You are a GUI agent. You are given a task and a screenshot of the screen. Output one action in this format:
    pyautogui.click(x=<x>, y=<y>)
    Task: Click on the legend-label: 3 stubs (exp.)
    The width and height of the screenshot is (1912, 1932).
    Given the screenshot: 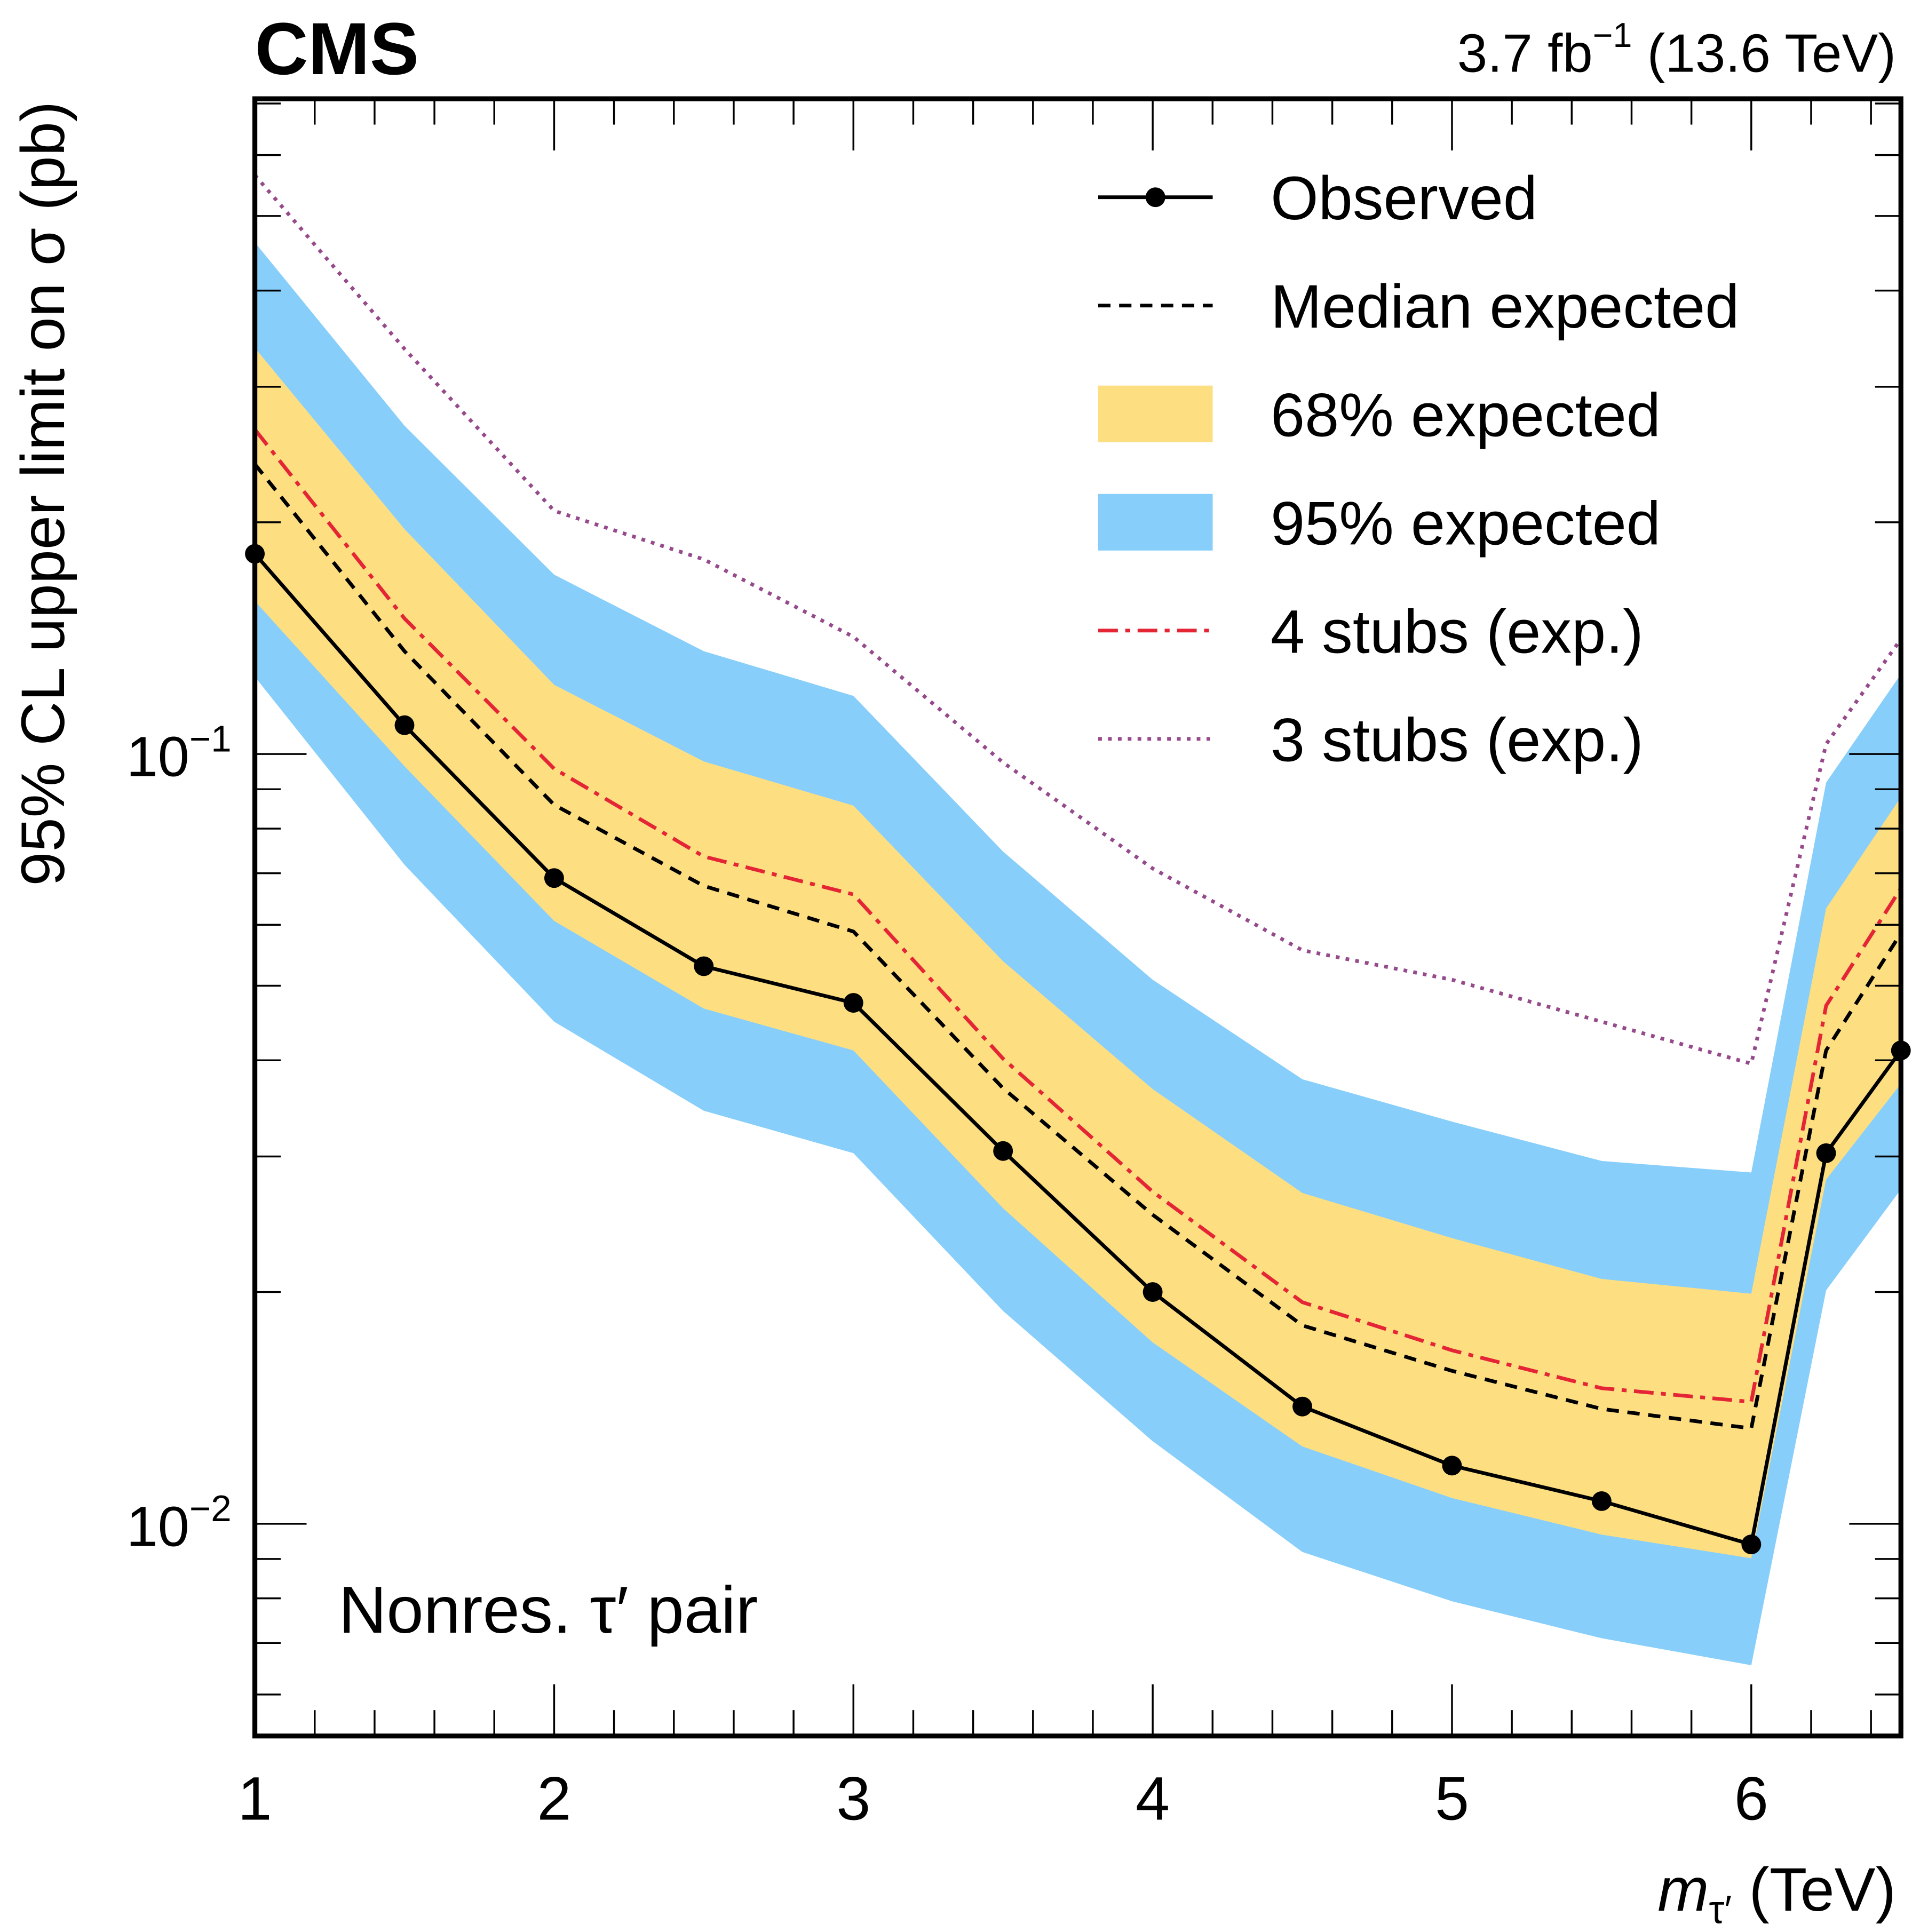 What is the action you would take?
    pyautogui.click(x=1457, y=740)
    